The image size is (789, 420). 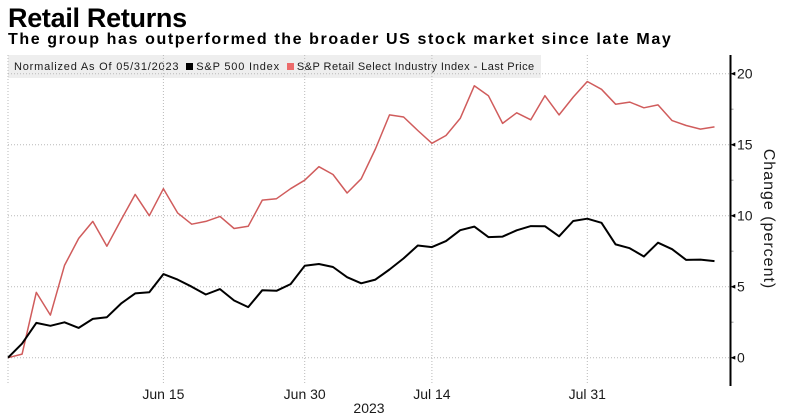 What do you see at coordinates (745, 216) in the screenshot?
I see `svg-text: 10` at bounding box center [745, 216].